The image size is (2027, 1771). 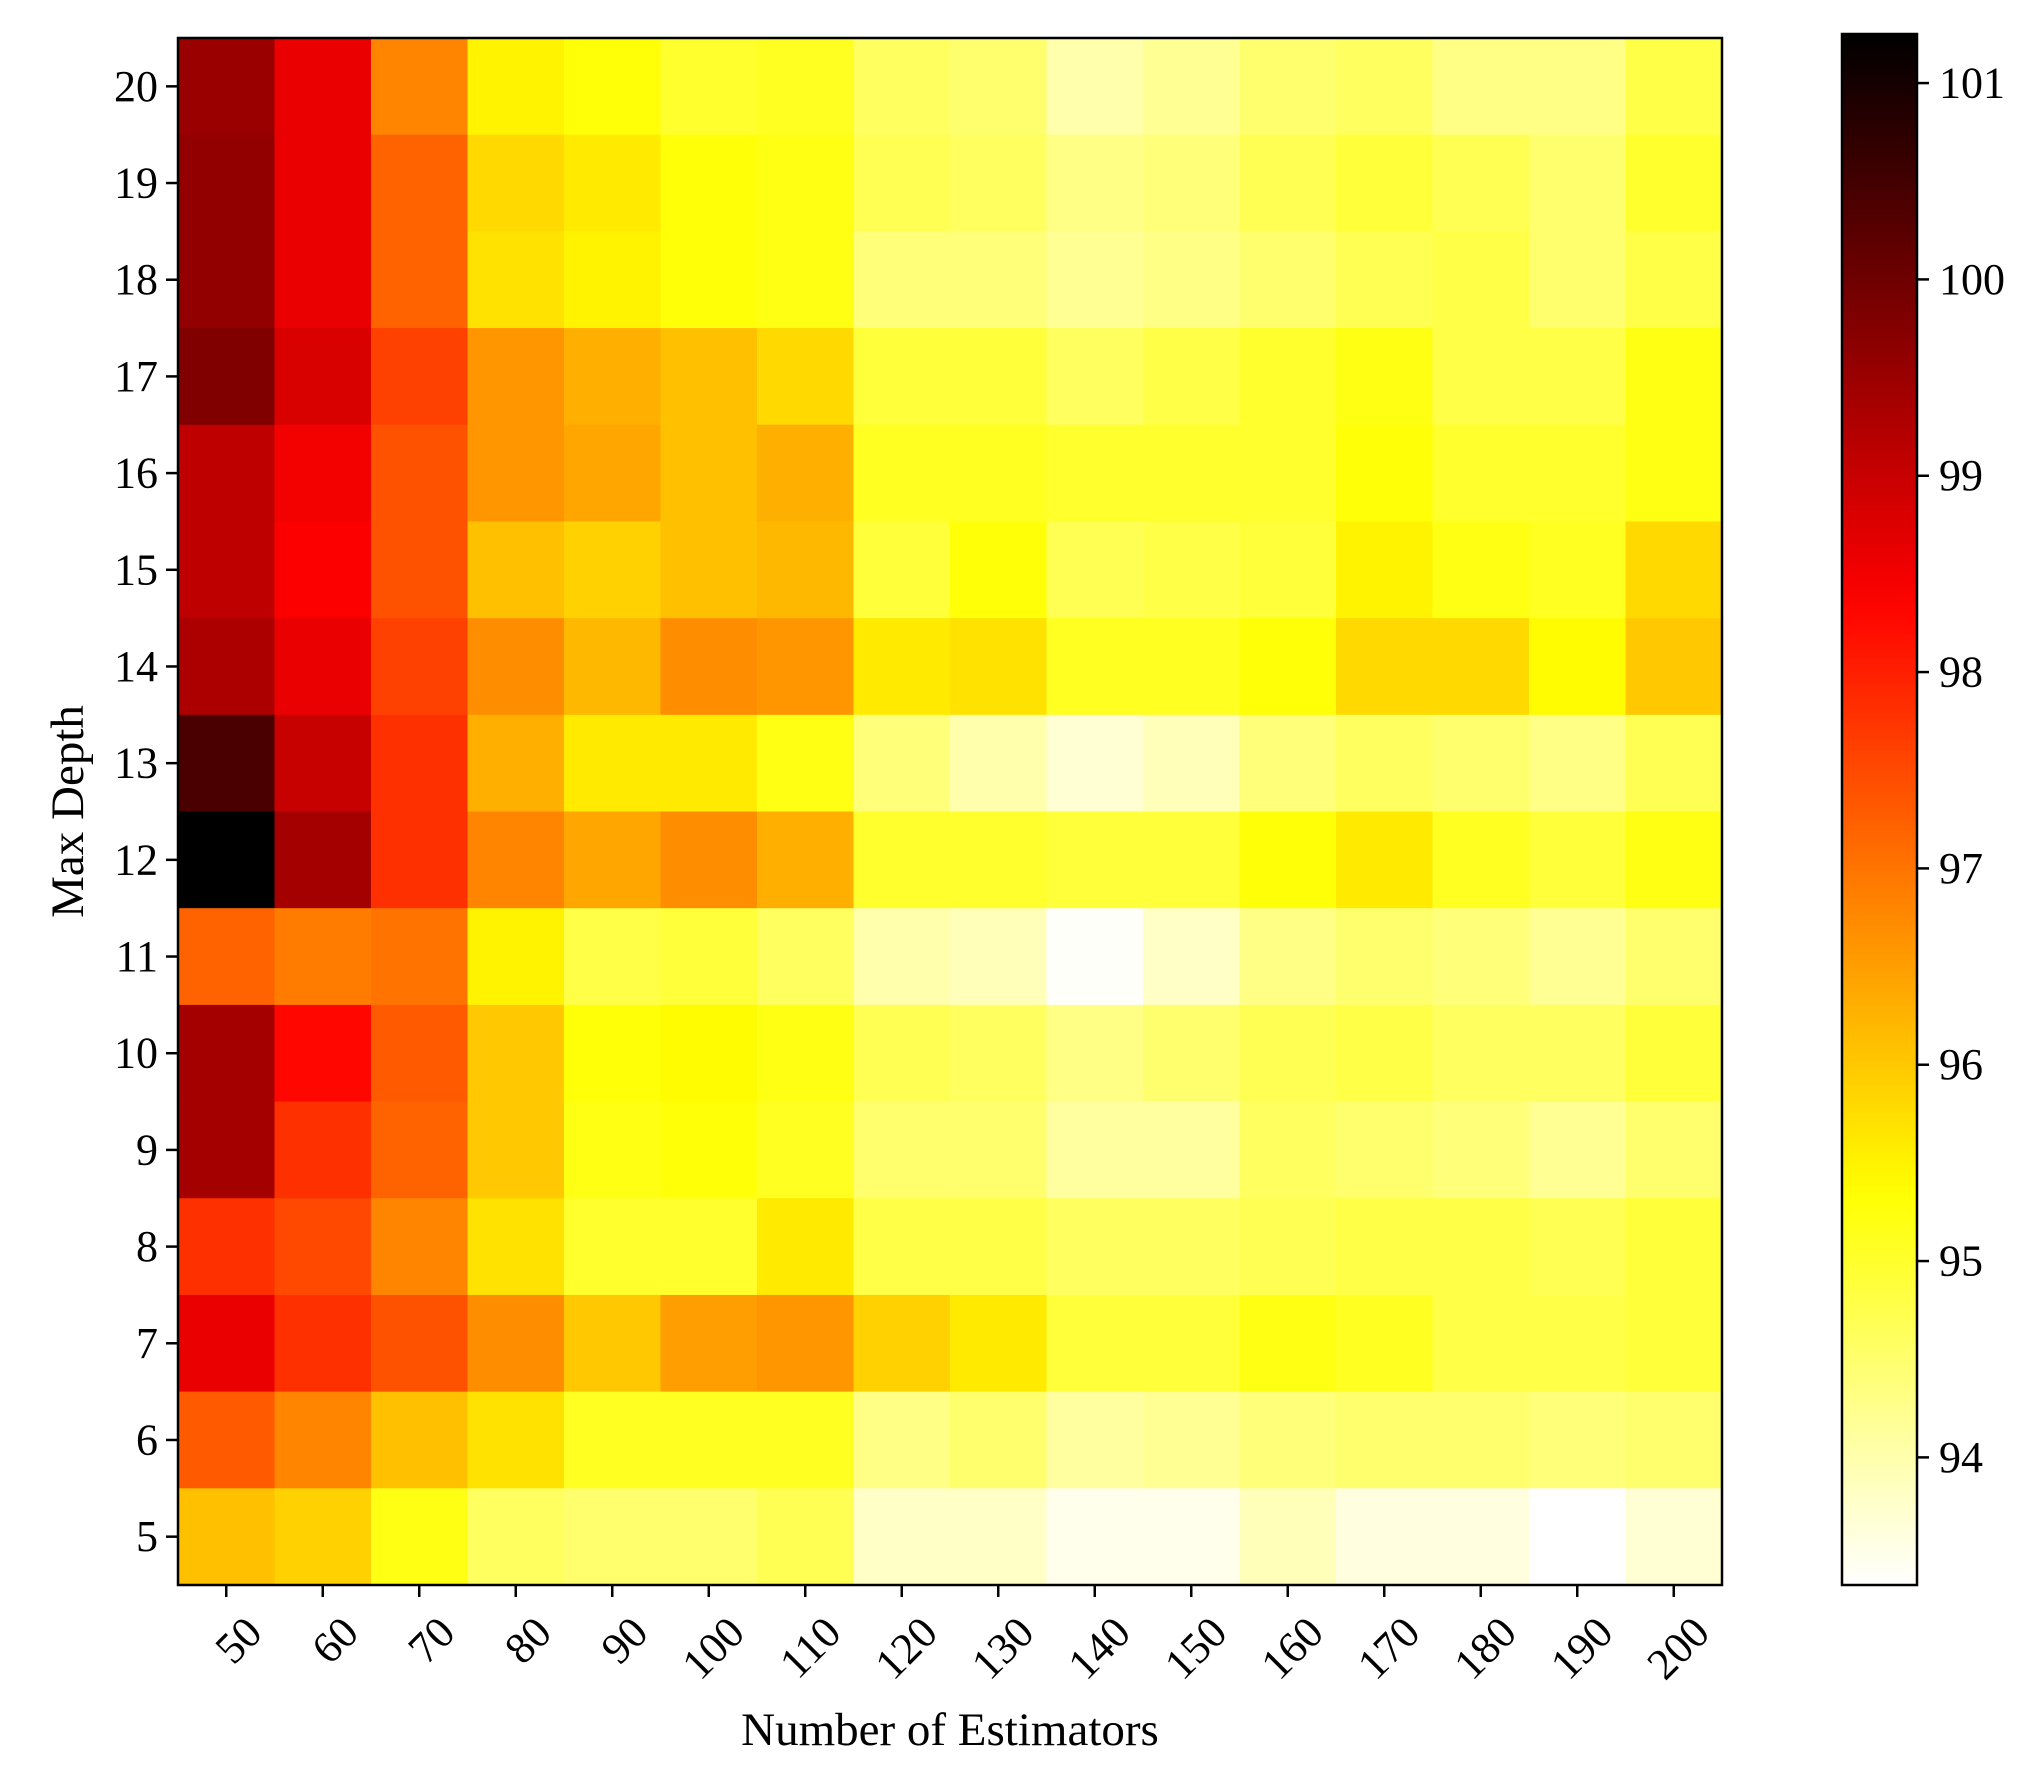 I want to click on colorbar, so click(x=1879, y=809).